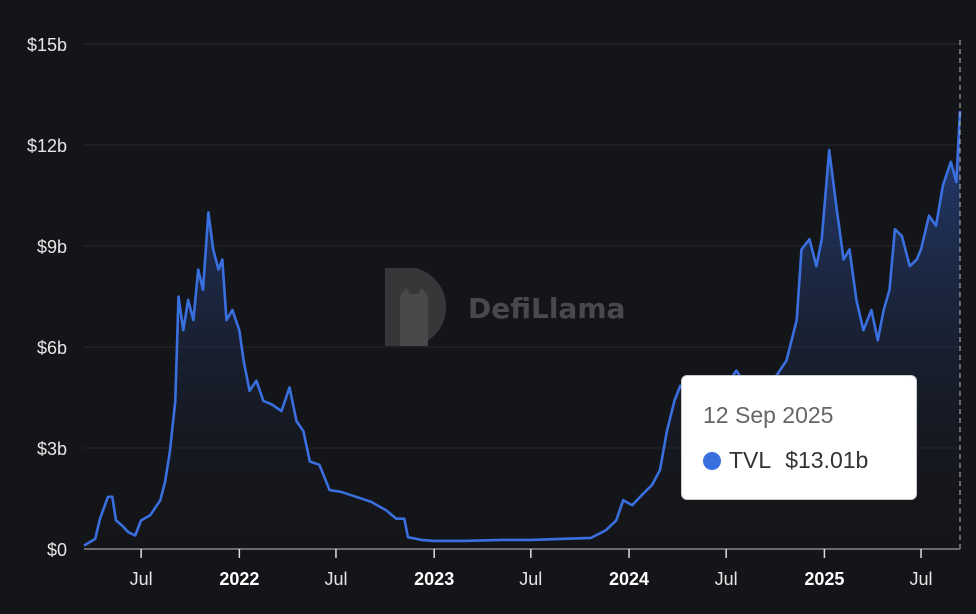 This screenshot has width=976, height=614. Describe the element at coordinates (799, 437) in the screenshot. I see `tooltip: 12 Sep 2025 TVL $13.01b` at that location.